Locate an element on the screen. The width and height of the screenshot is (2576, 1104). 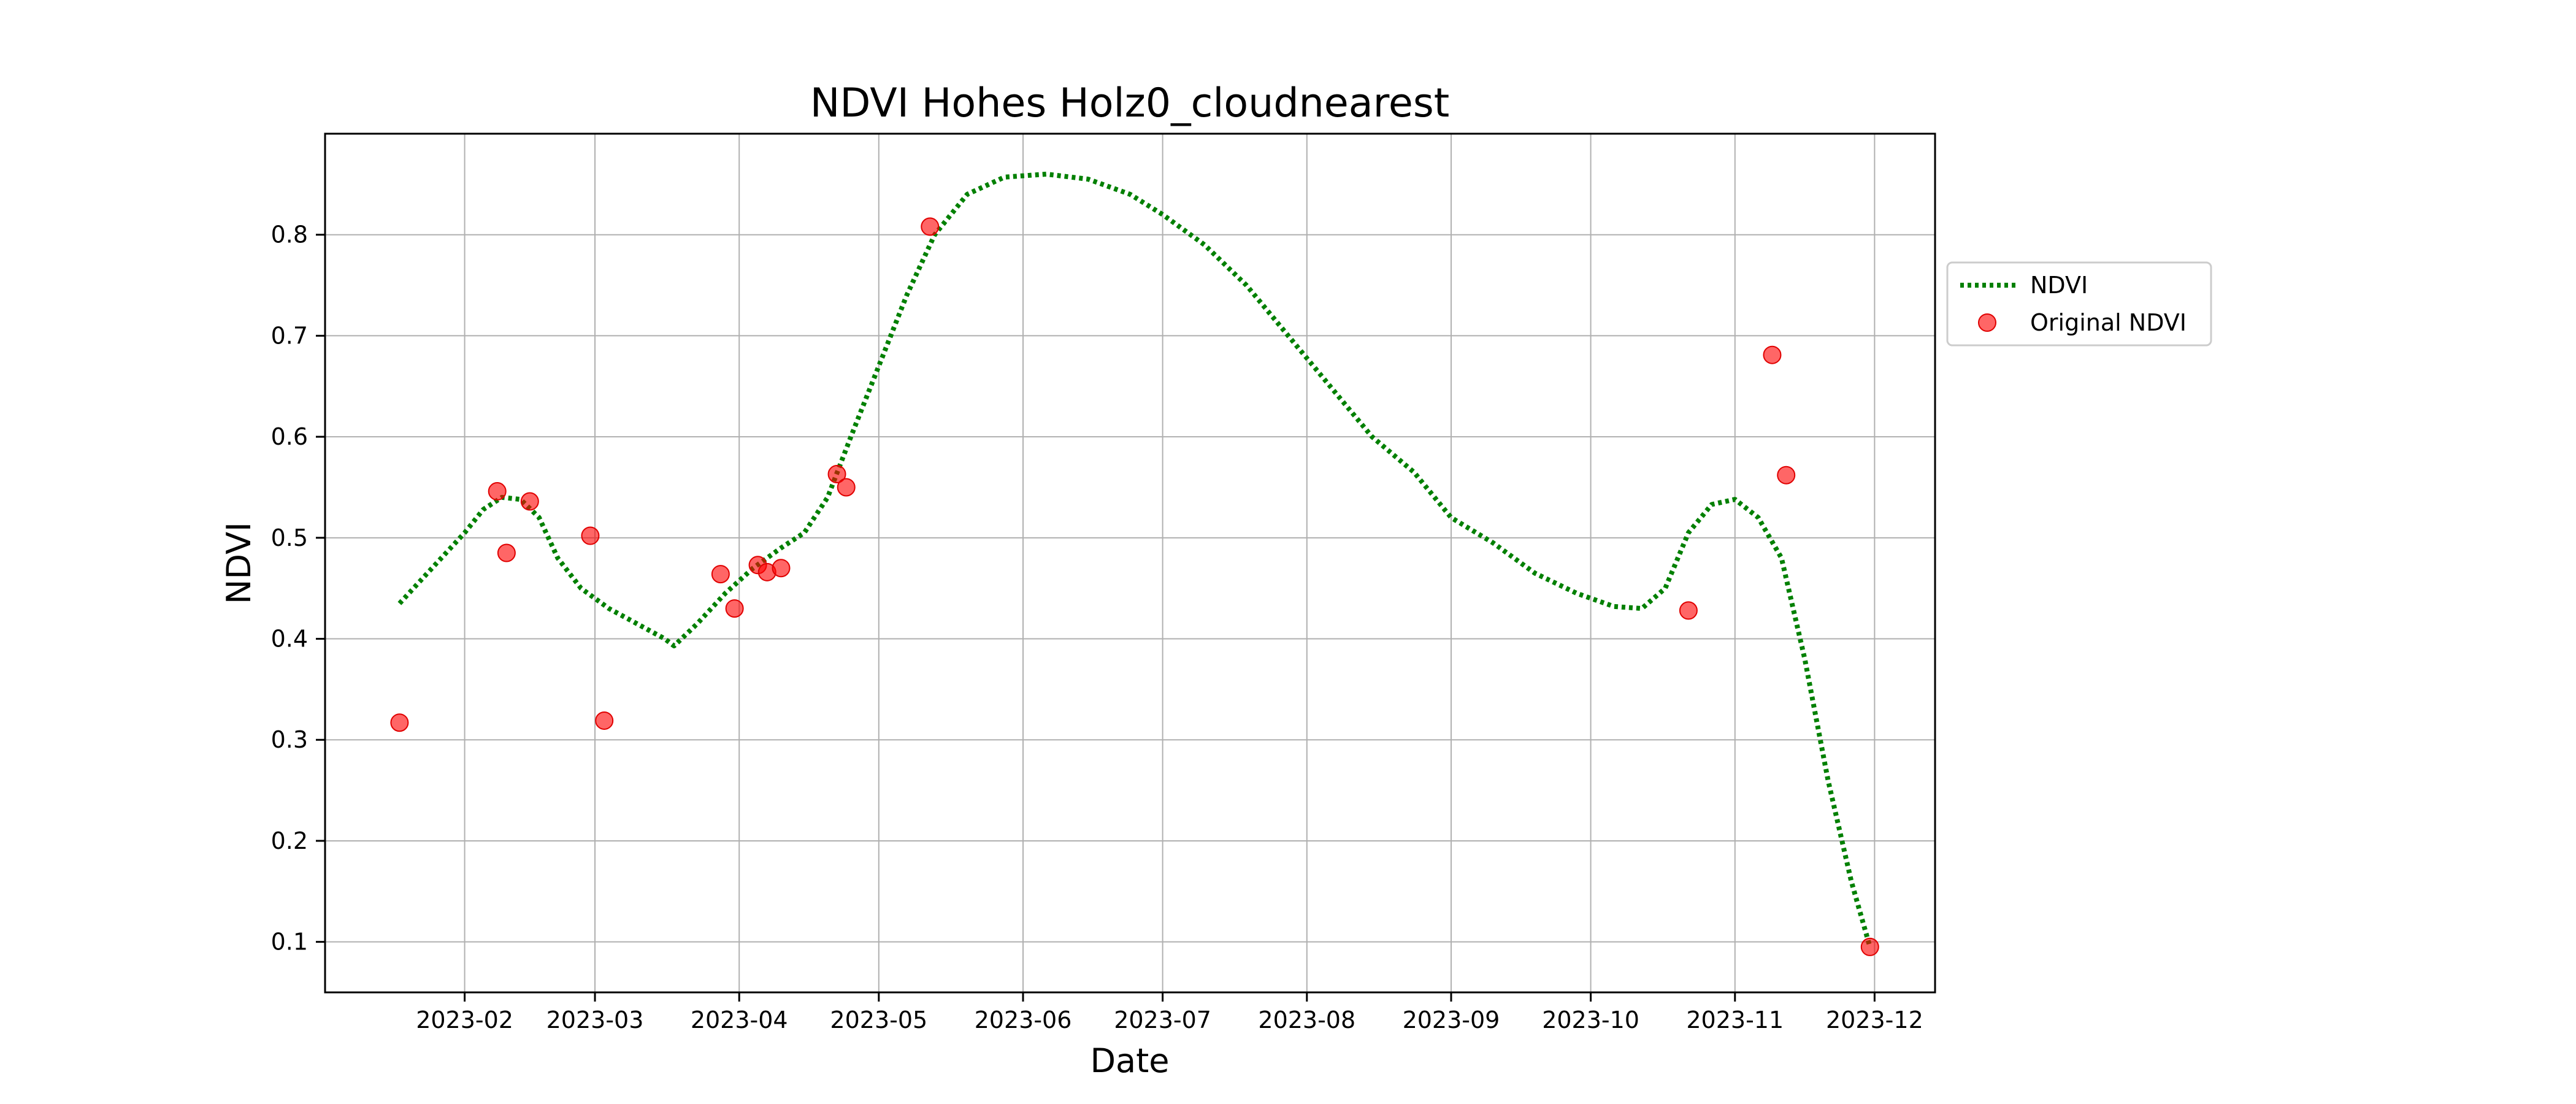
x-axis-label: Date is located at coordinates (1129, 1060).